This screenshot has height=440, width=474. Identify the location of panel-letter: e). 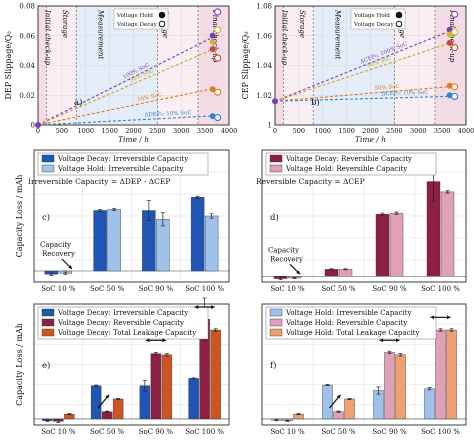
(46, 365).